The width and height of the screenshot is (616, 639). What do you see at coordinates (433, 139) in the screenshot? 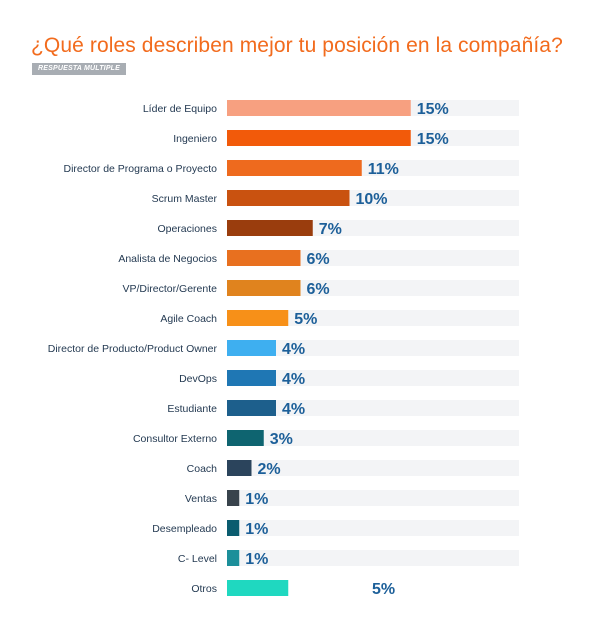
I see `value-label-ingeniero: 15%` at bounding box center [433, 139].